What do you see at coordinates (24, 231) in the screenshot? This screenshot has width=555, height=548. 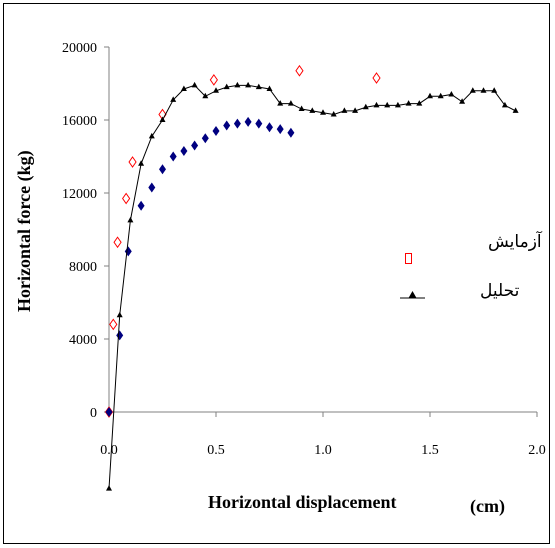 I see `y-axis-label: Horizontal force (kg)` at bounding box center [24, 231].